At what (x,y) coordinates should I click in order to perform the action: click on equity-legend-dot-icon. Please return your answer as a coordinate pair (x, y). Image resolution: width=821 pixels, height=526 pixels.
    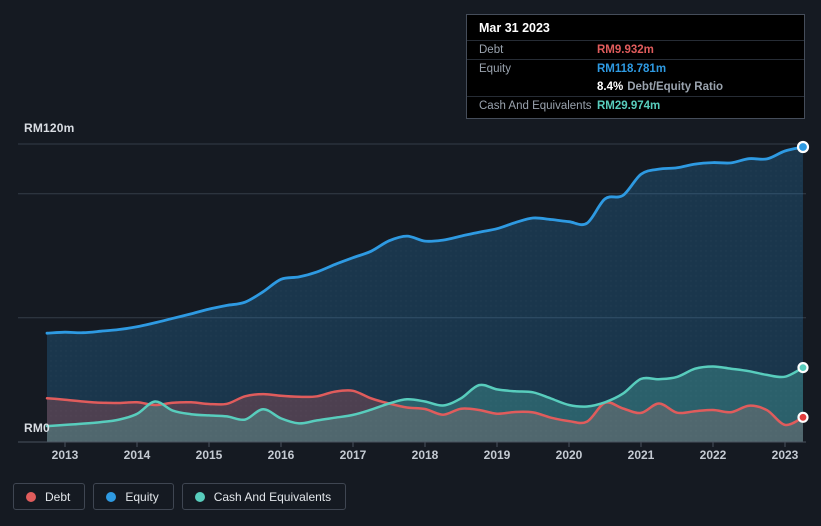
    Looking at the image, I should click on (111, 496).